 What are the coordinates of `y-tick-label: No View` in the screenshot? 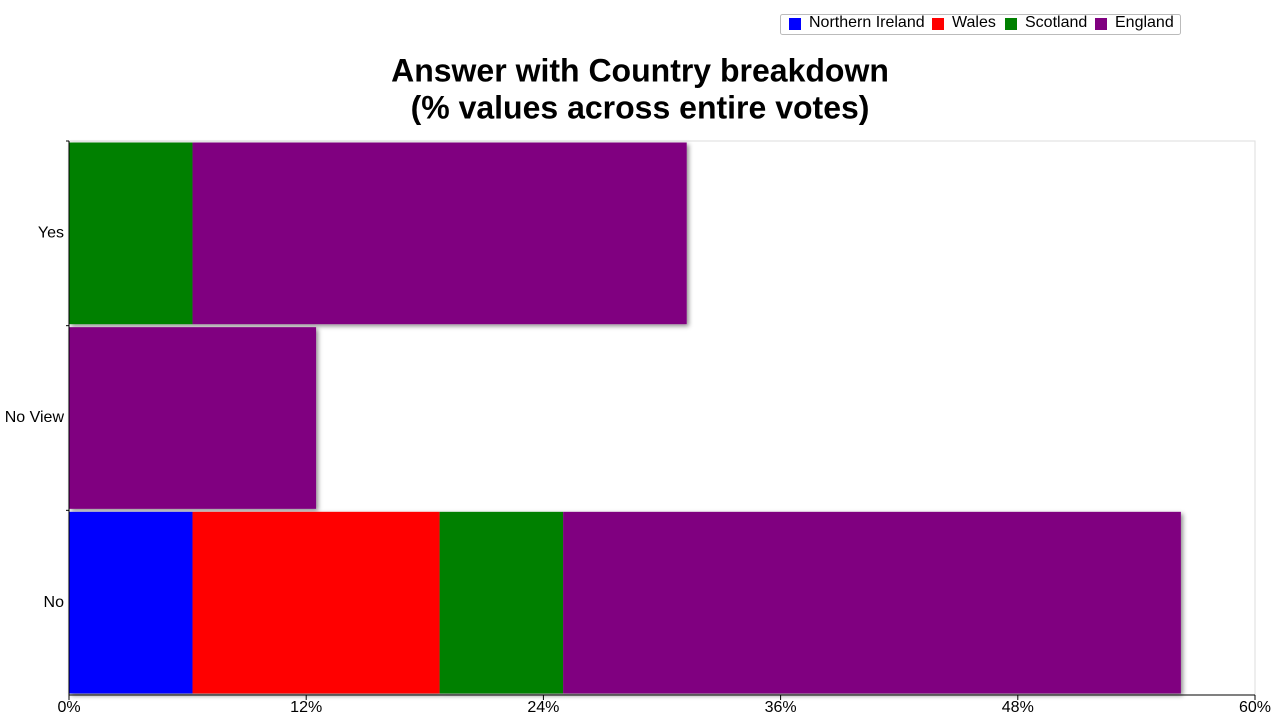 It's located at (35, 417).